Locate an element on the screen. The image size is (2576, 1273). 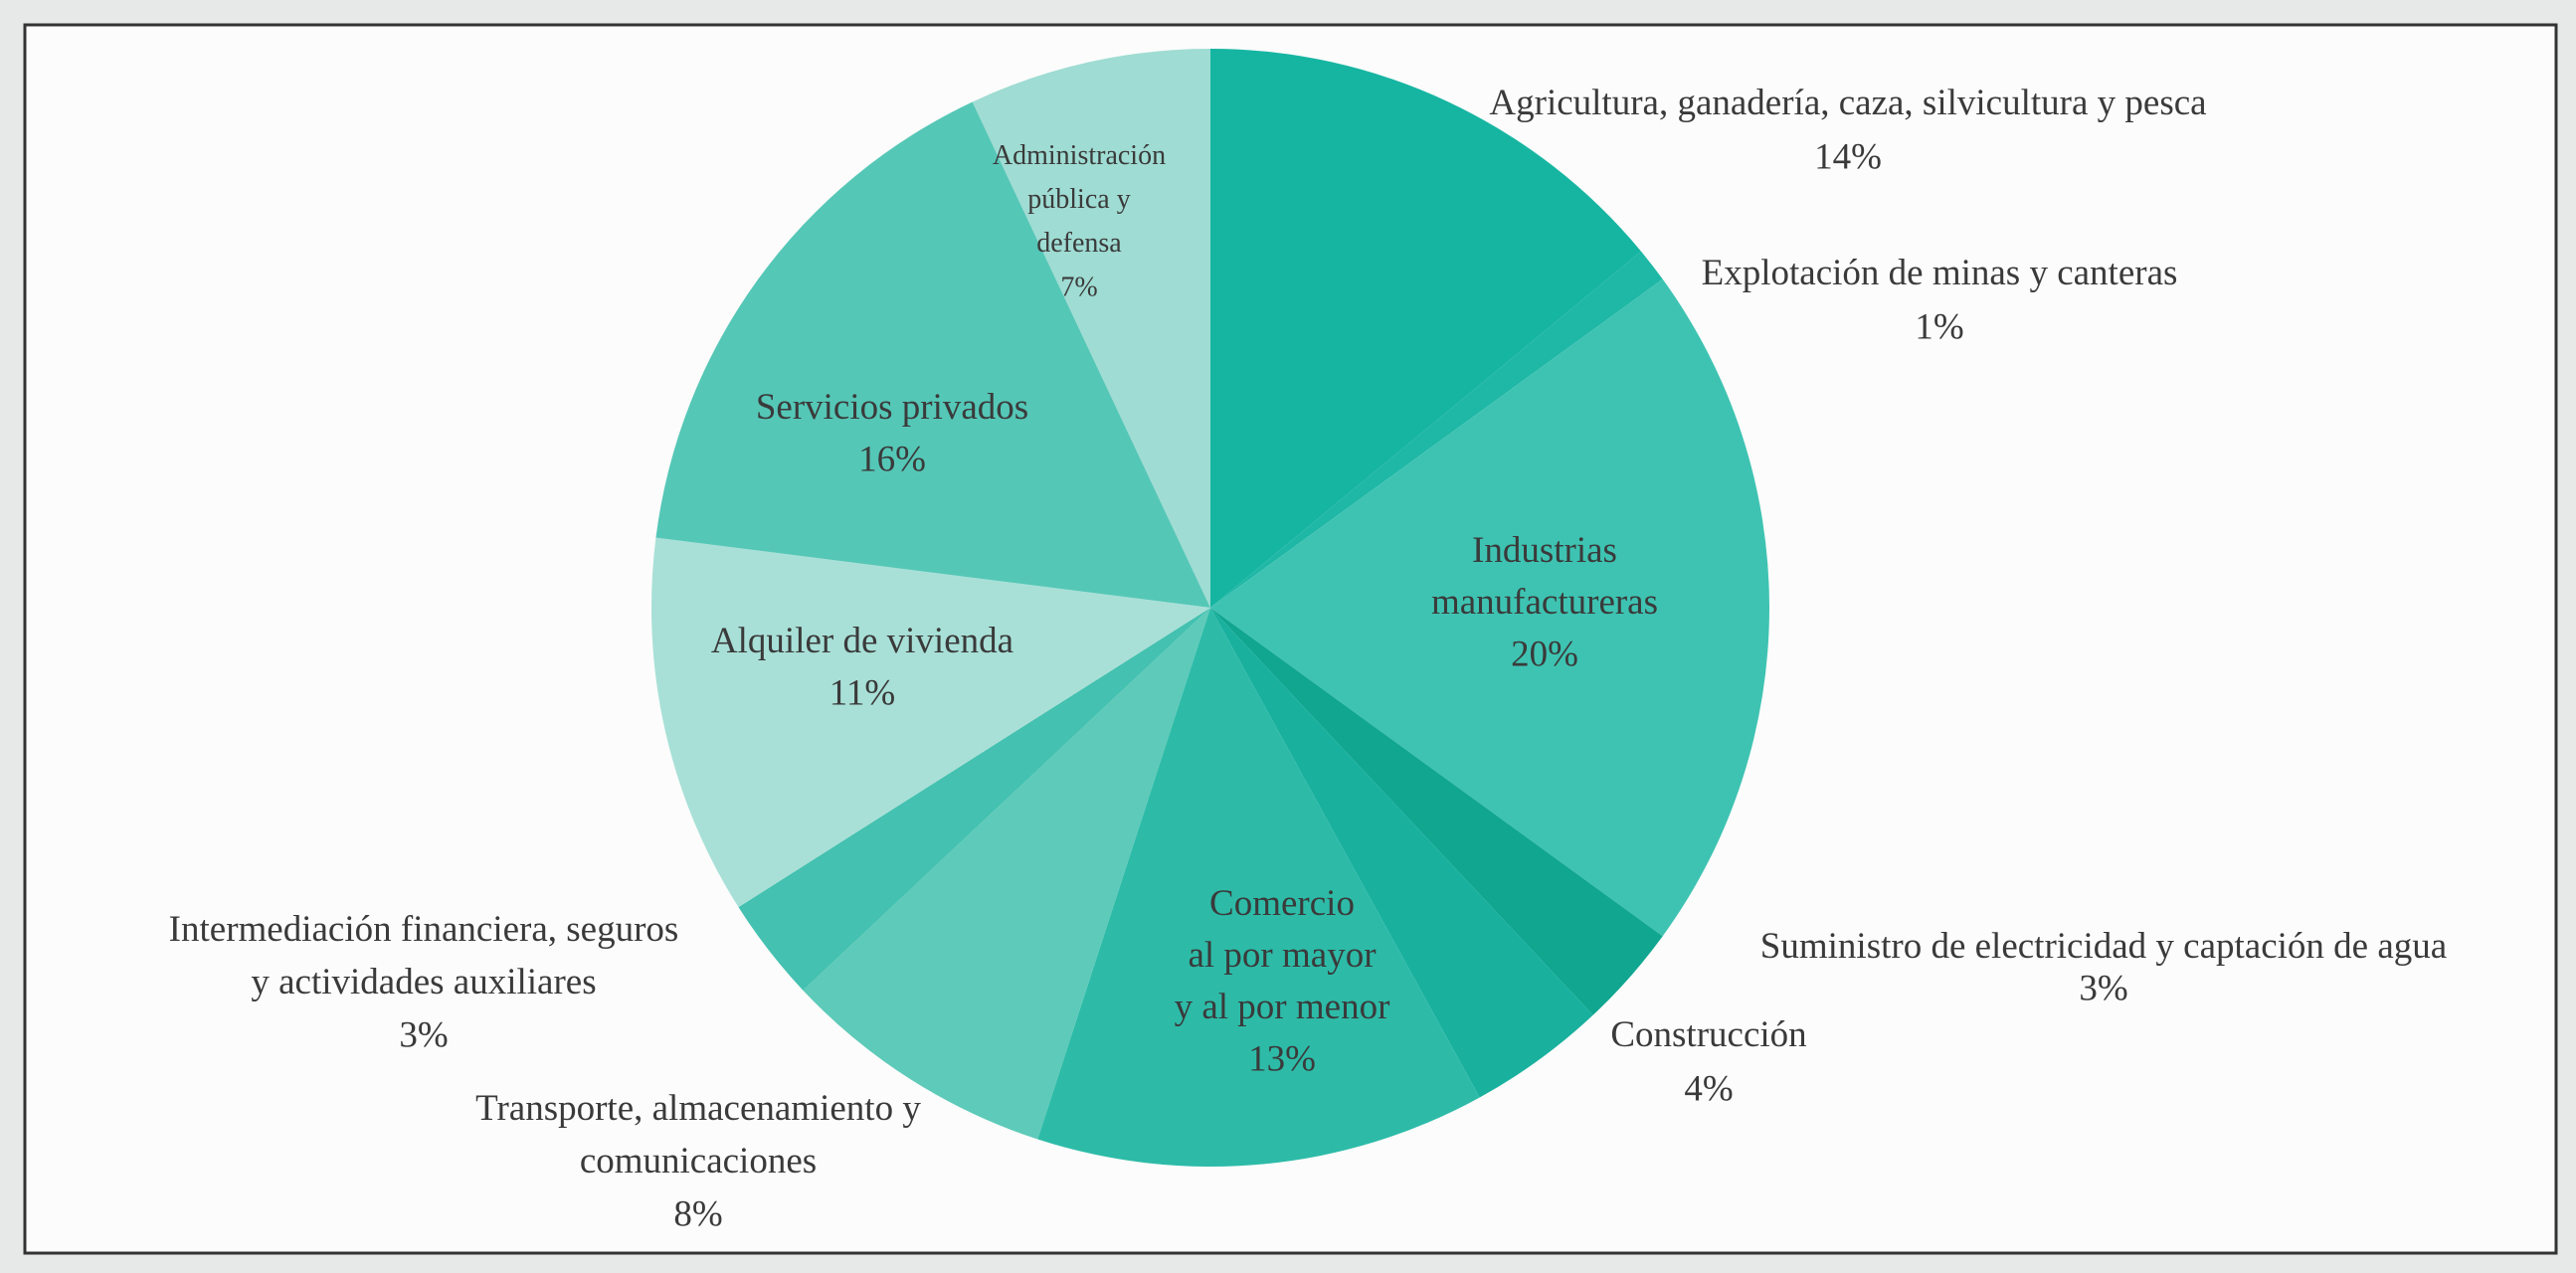
slice-value-label: 16% is located at coordinates (892, 459).